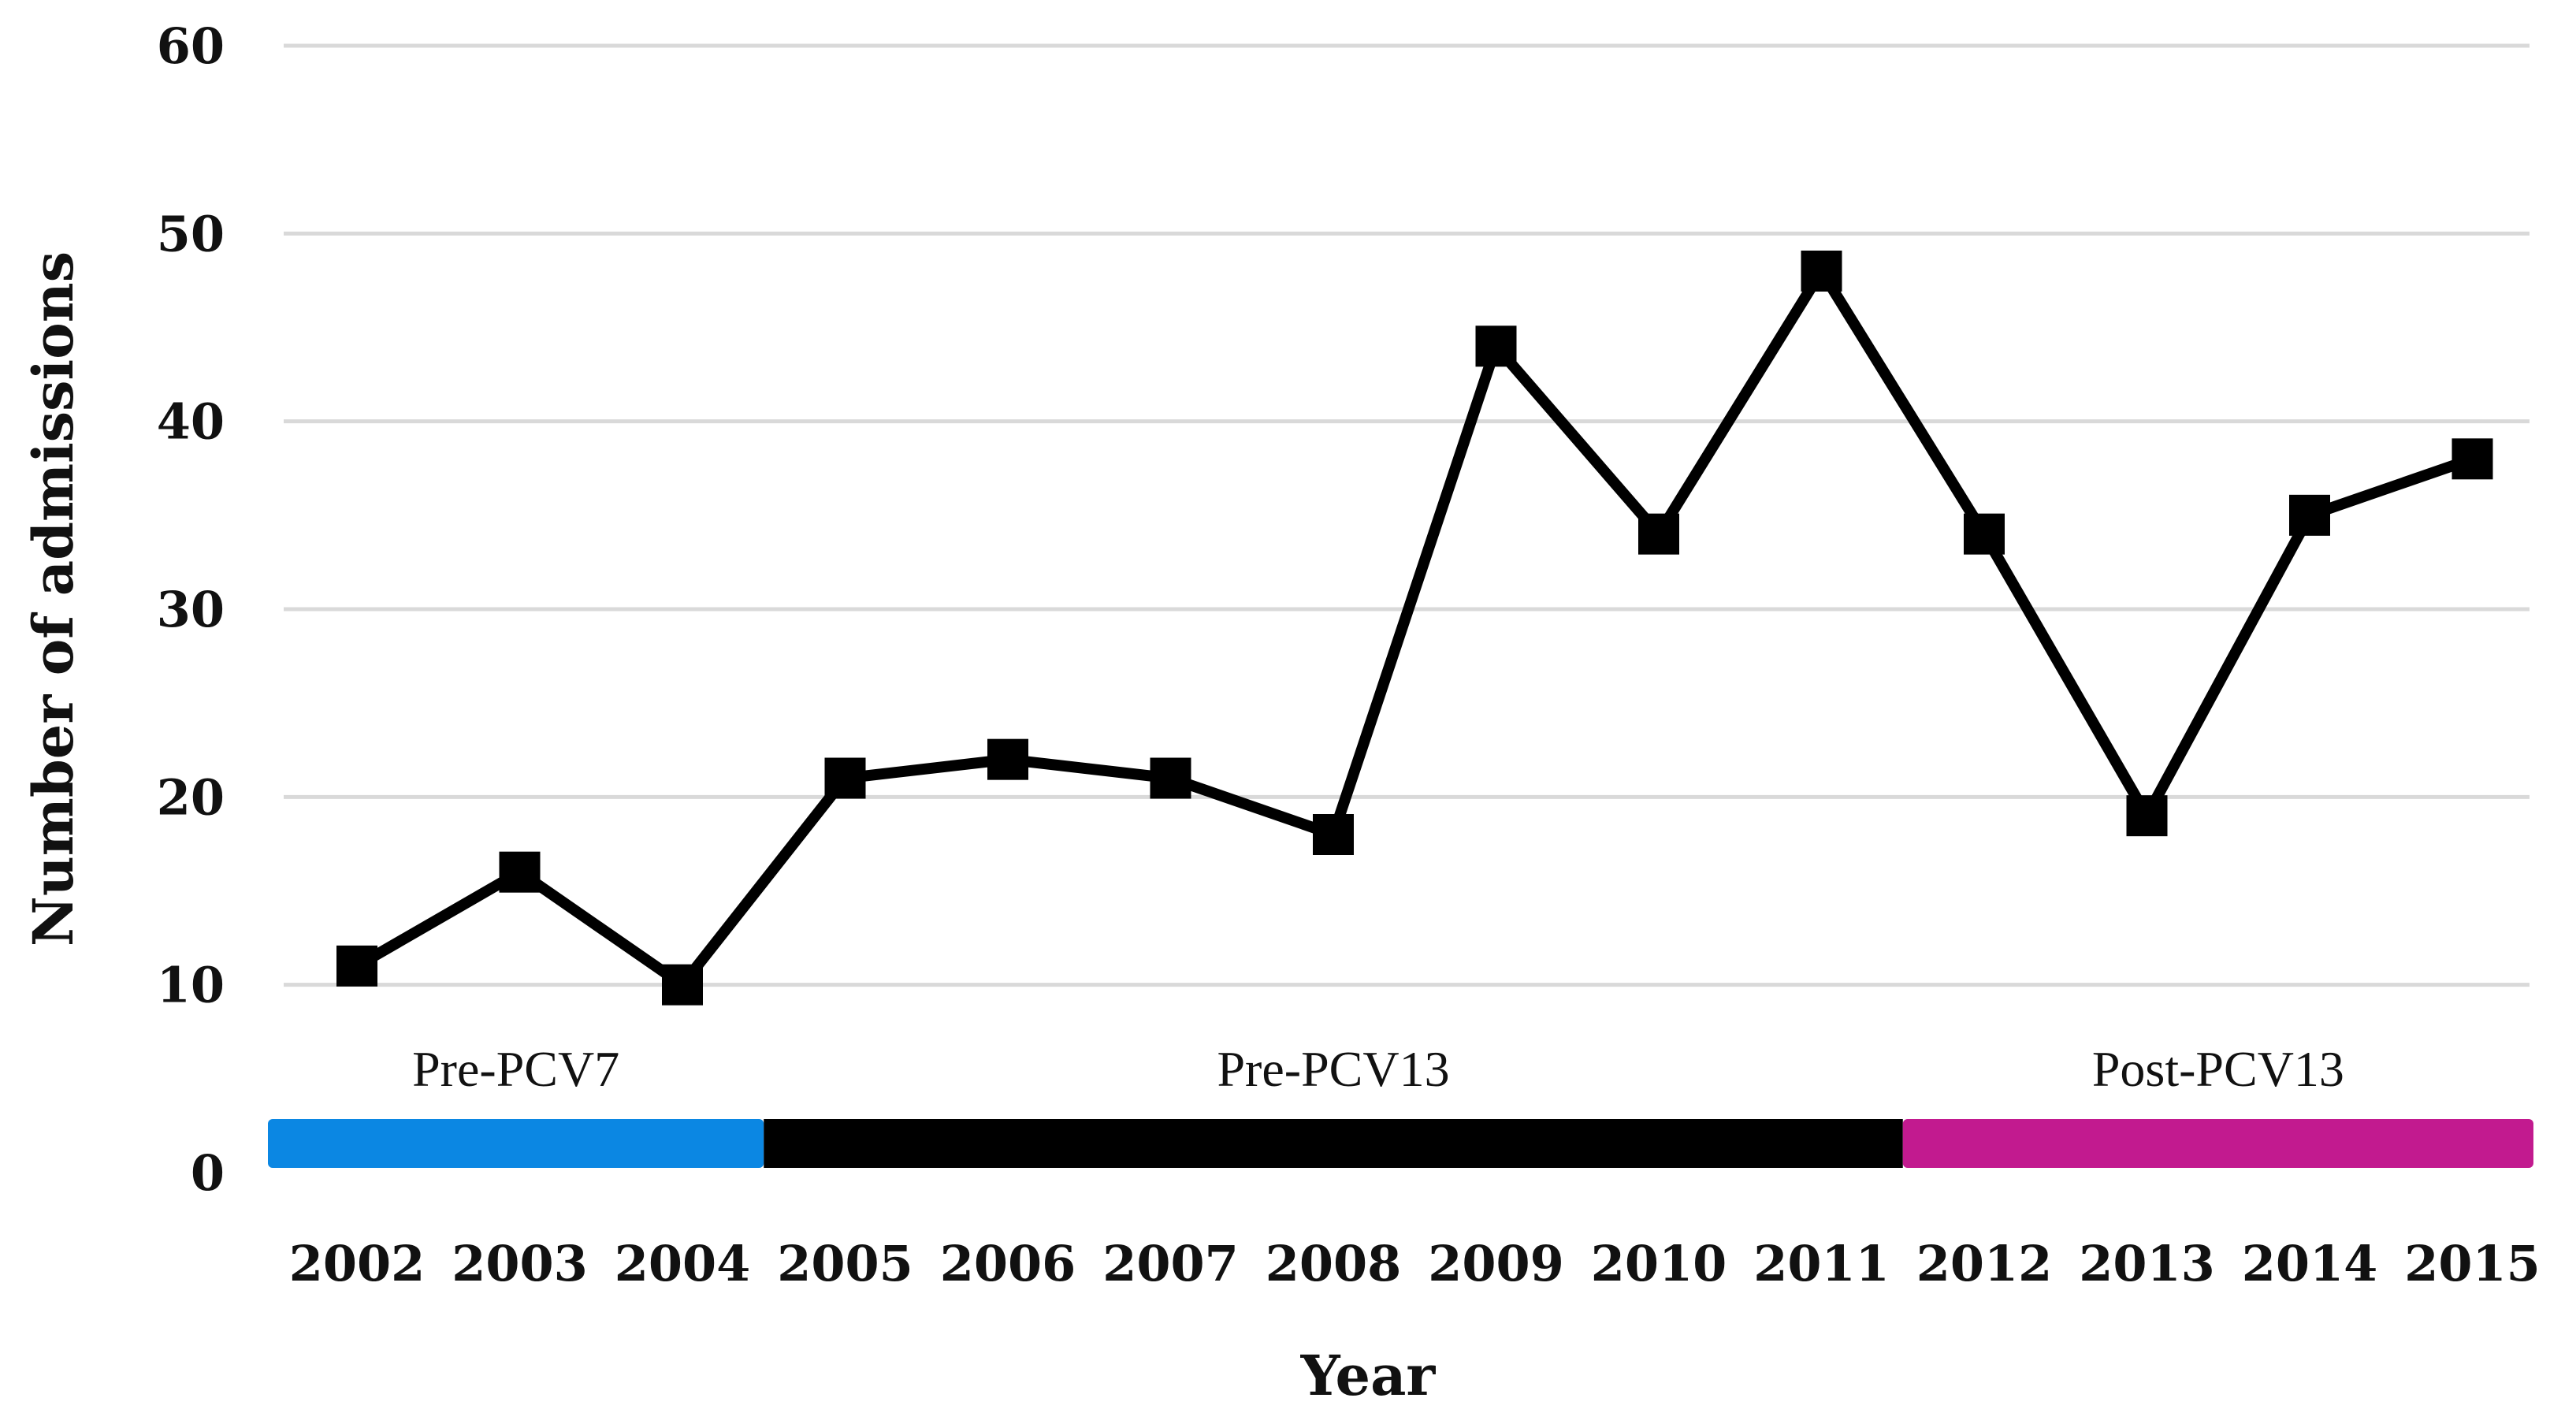  What do you see at coordinates (208, 1173) in the screenshot?
I see `y-tick-label-0: 0` at bounding box center [208, 1173].